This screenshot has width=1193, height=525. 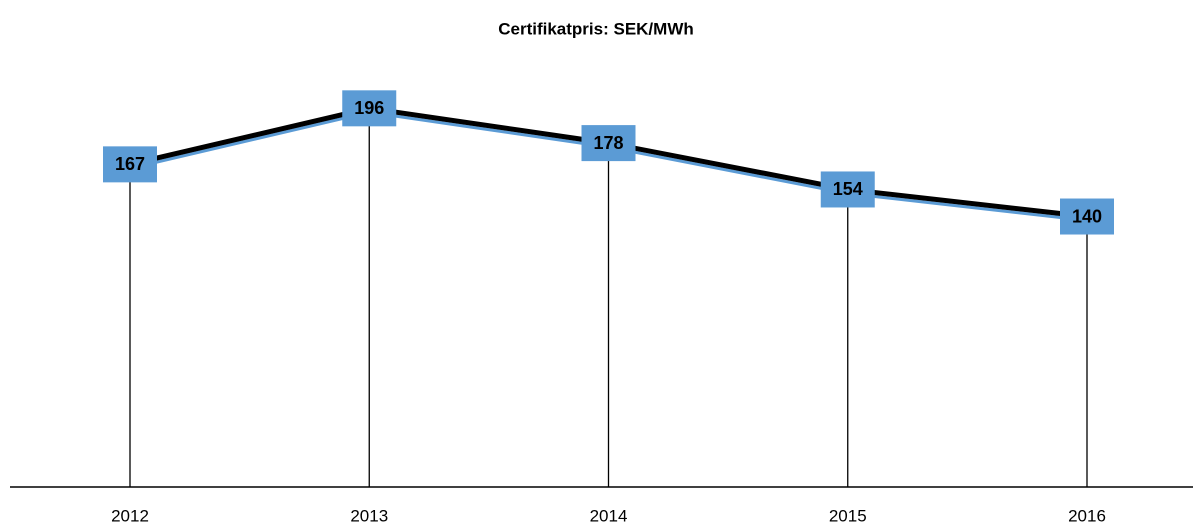 I want to click on x-tick-label: 2014, so click(x=609, y=515).